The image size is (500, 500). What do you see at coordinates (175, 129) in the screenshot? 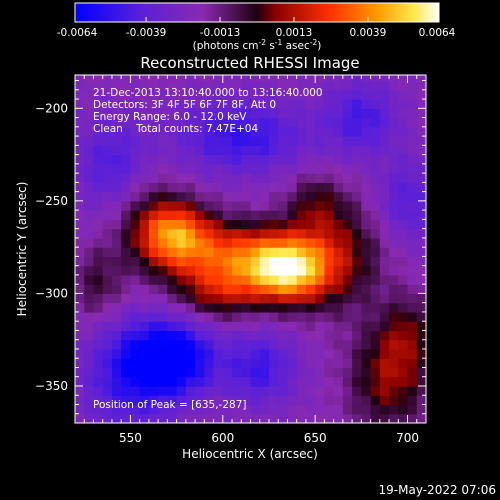
I see `annotation-line-counts: Clean Total counts: 7.47E+04` at bounding box center [175, 129].